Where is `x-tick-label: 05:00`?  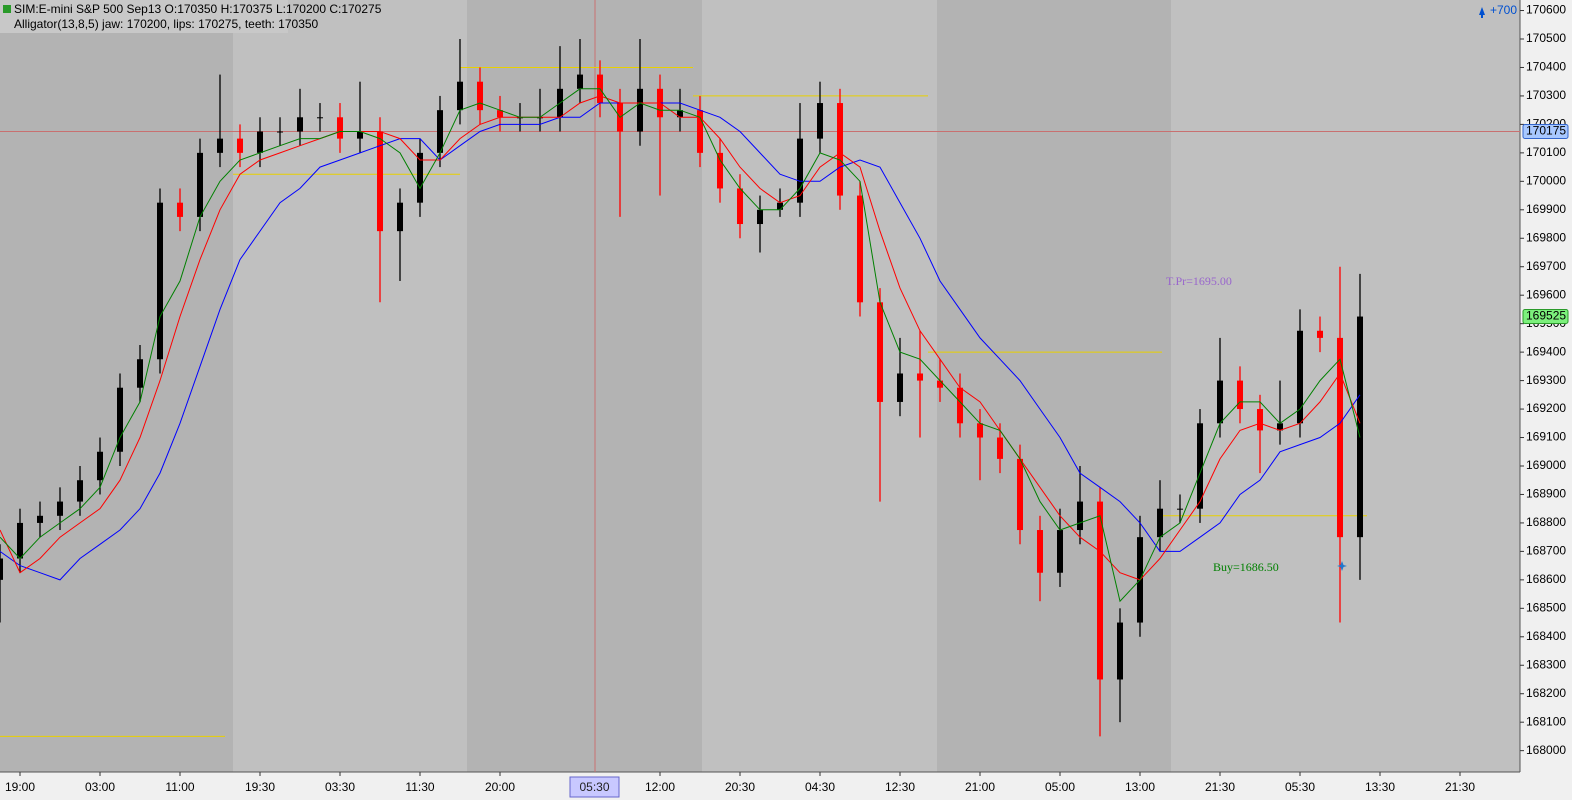 x-tick-label: 05:00 is located at coordinates (1060, 787).